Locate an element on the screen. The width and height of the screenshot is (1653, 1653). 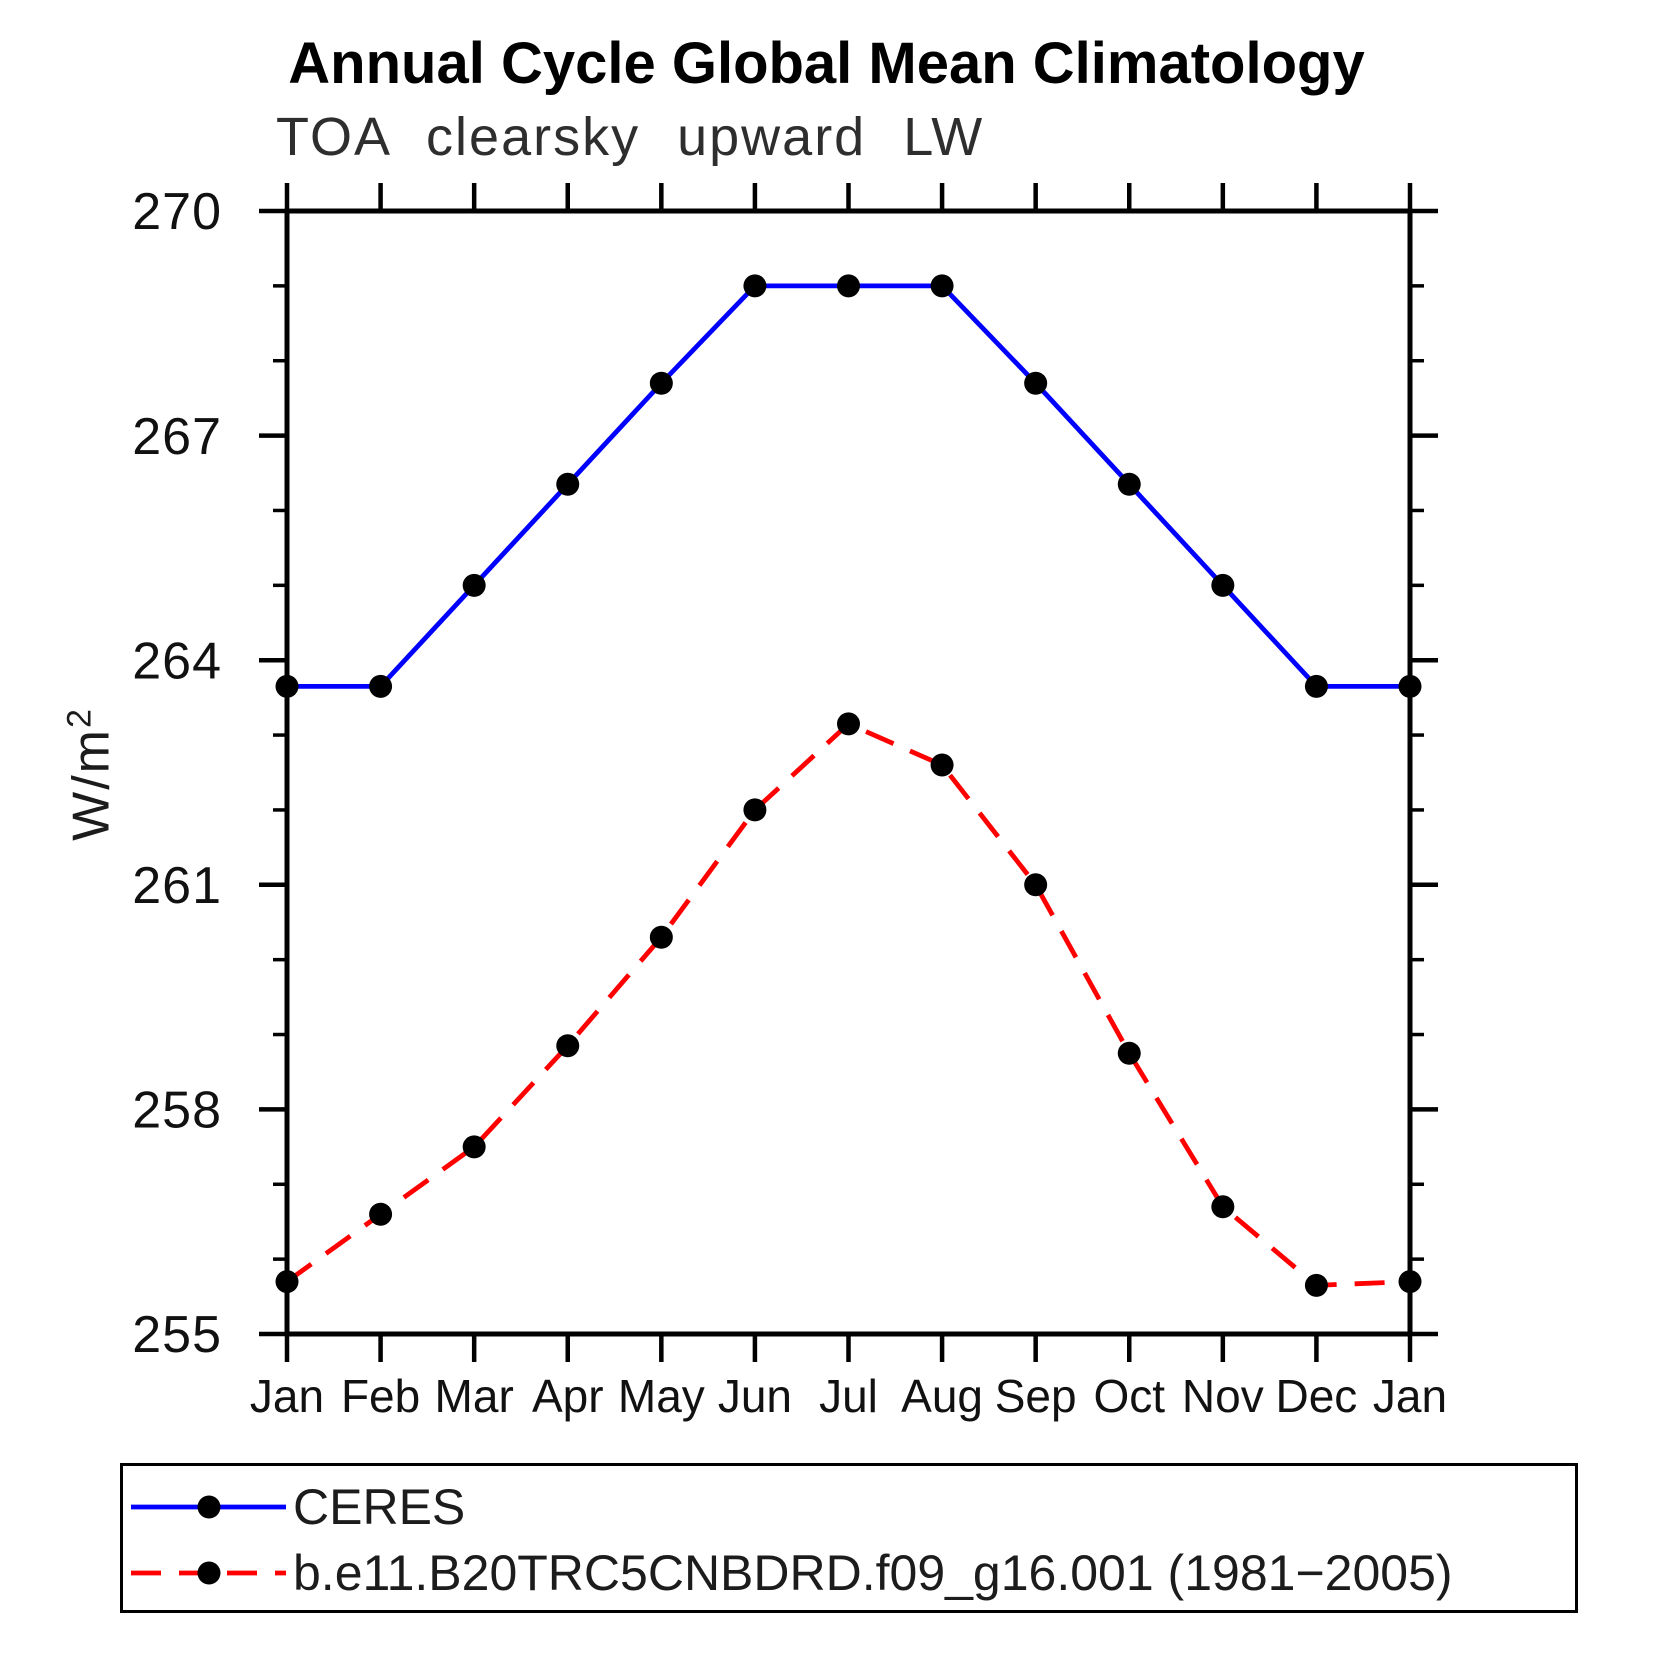
x-tick-label: Jun is located at coordinates (755, 1396).